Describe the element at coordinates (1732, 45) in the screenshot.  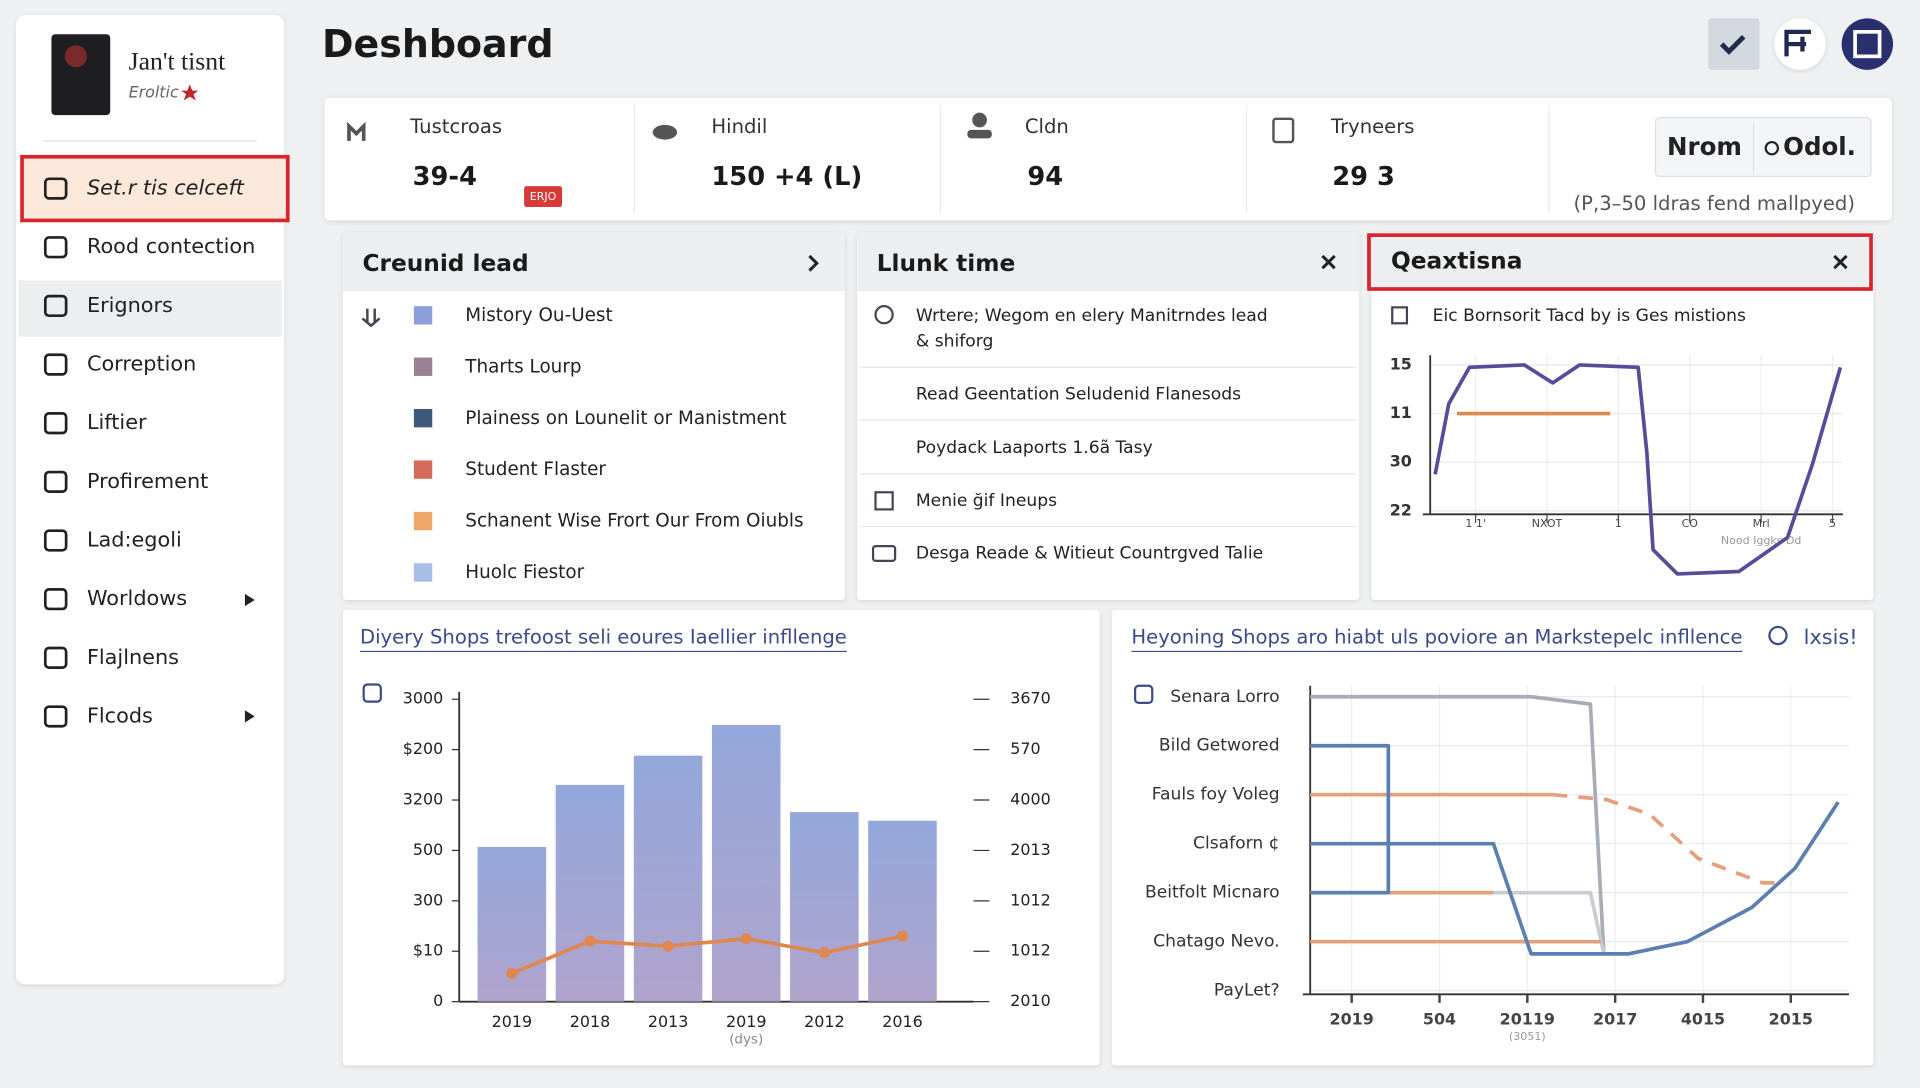
I see `icon-glyph` at that location.